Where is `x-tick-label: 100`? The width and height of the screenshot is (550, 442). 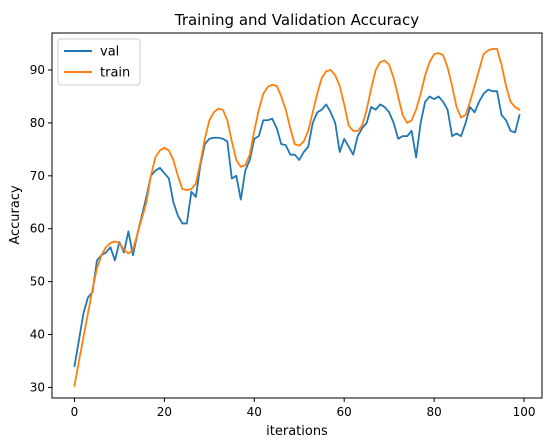 x-tick-label: 100 is located at coordinates (524, 412).